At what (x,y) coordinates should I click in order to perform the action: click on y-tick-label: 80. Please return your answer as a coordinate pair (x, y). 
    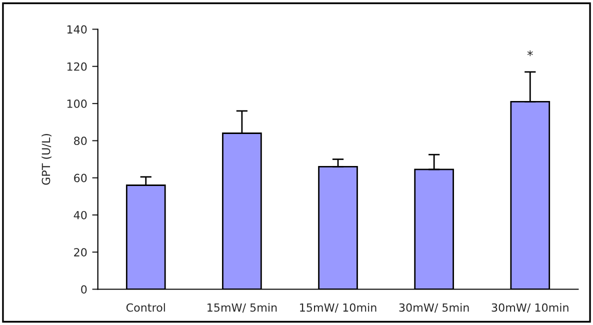
    Looking at the image, I should click on (80, 141).